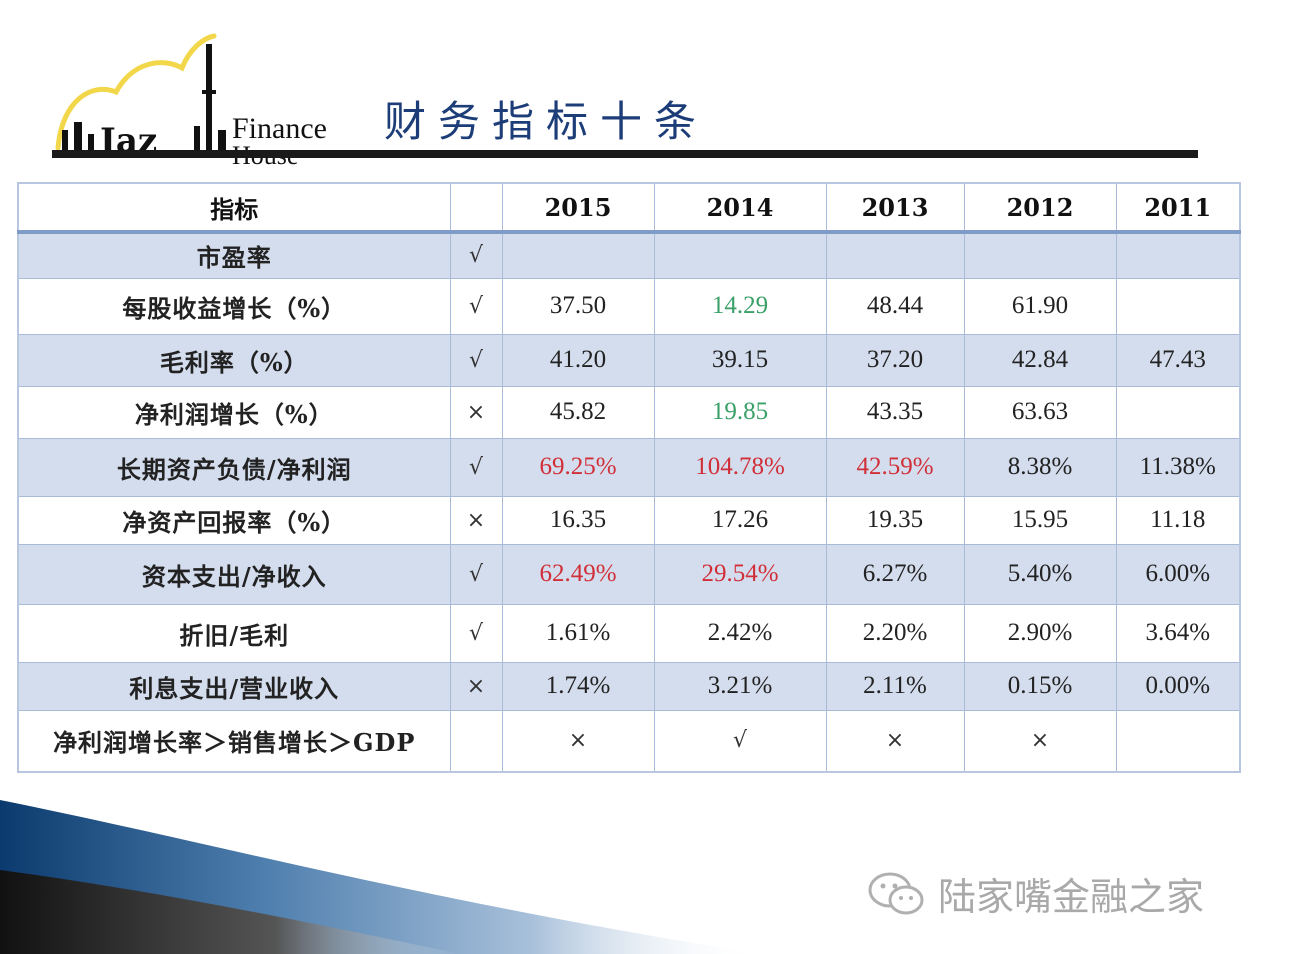  Describe the element at coordinates (234, 741) in the screenshot. I see `indicator-label: 净利润增长率＞销售增长＞GDP` at that location.